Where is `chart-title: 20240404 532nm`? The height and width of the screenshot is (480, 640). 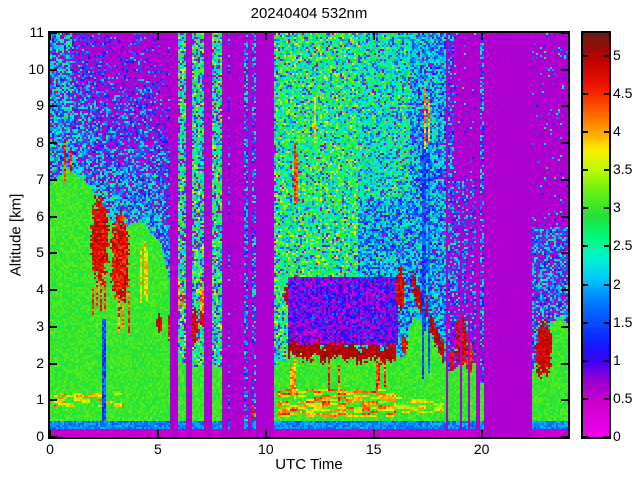
chart-title: 20240404 532nm is located at coordinates (309, 13).